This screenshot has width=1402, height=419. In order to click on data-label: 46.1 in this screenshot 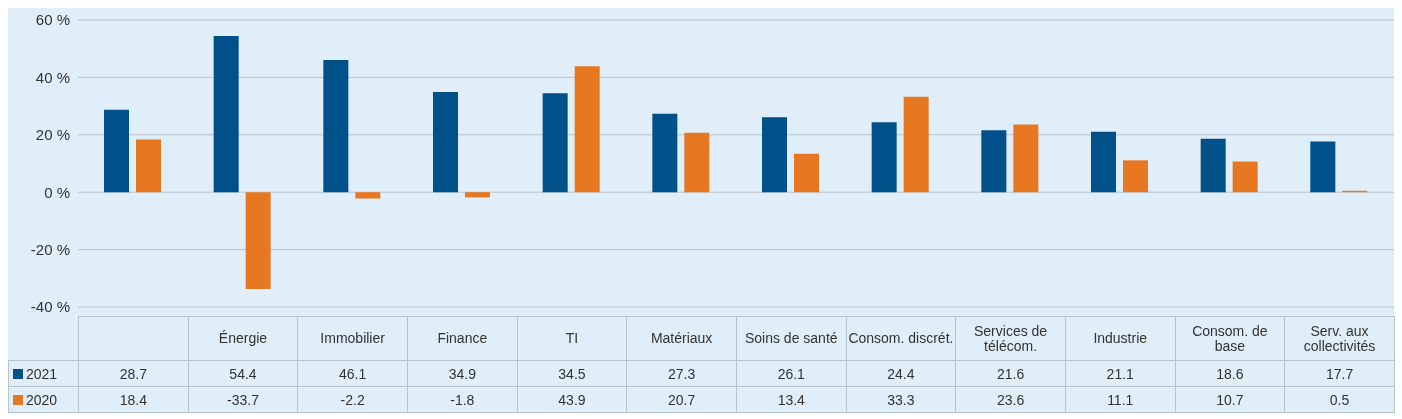, I will do `click(352, 373)`.